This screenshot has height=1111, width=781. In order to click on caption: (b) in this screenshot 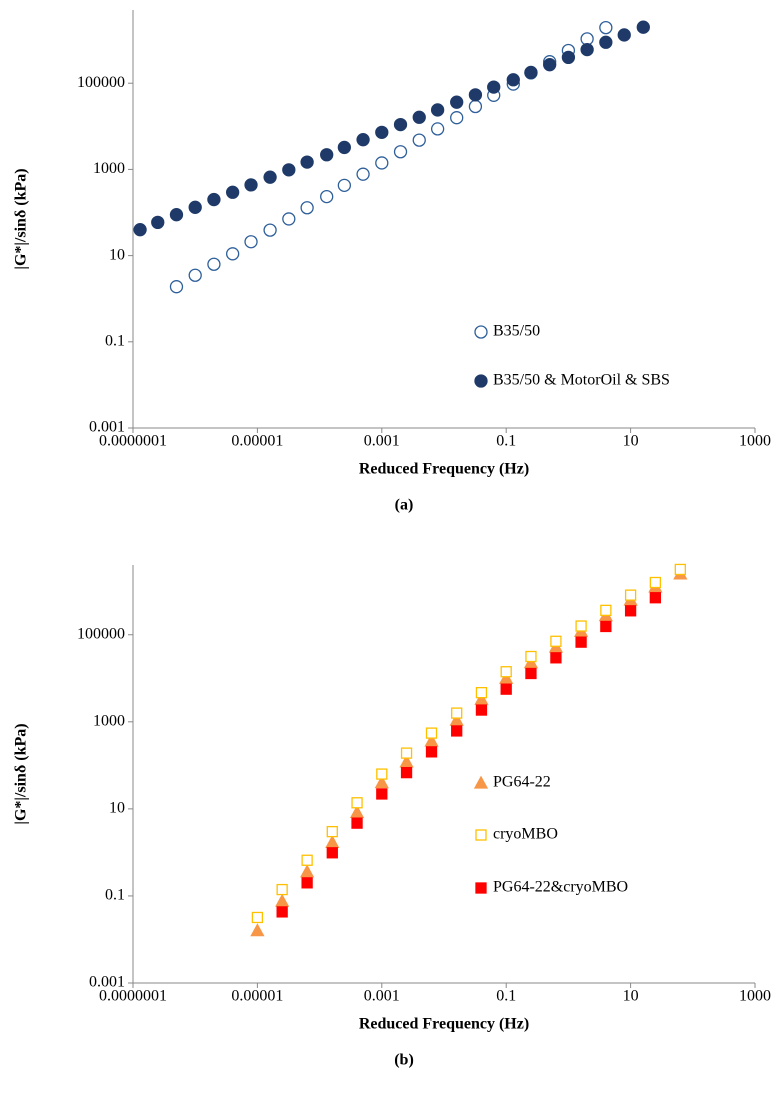, I will do `click(404, 1060)`.